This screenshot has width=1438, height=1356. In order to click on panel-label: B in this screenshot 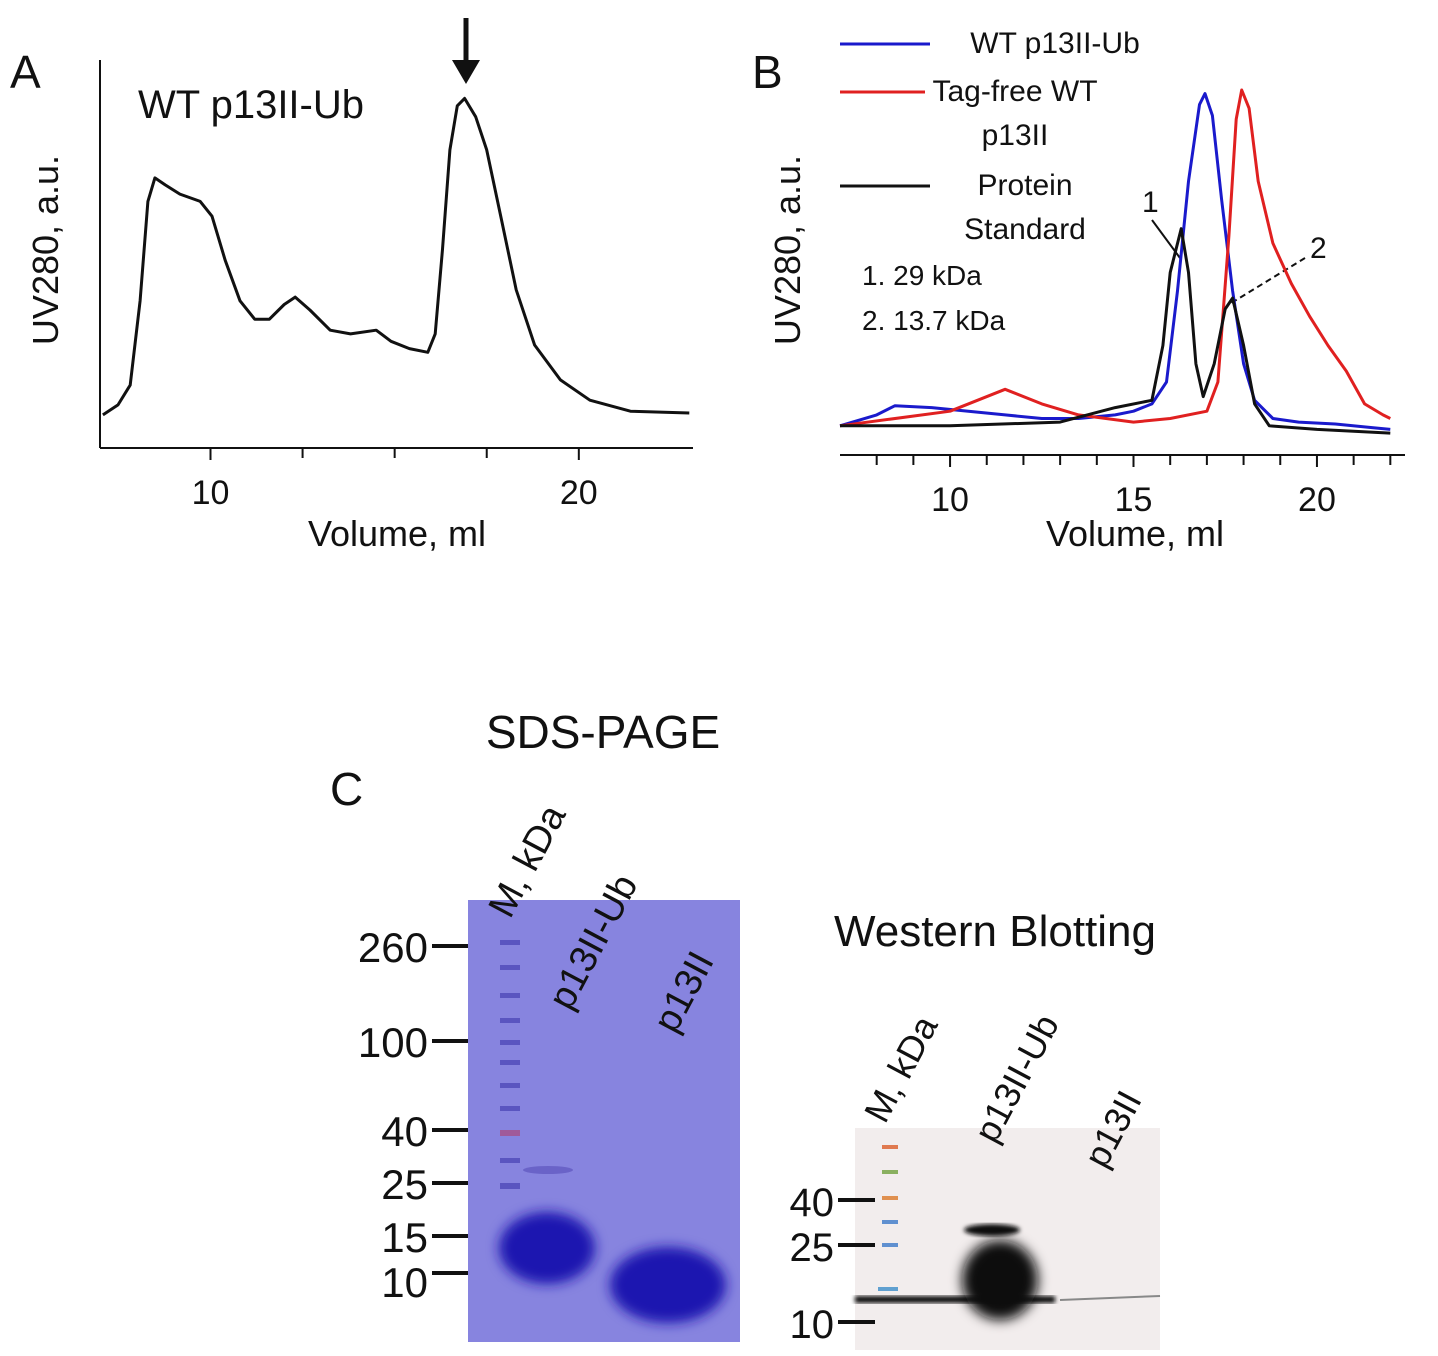, I will do `click(767, 72)`.